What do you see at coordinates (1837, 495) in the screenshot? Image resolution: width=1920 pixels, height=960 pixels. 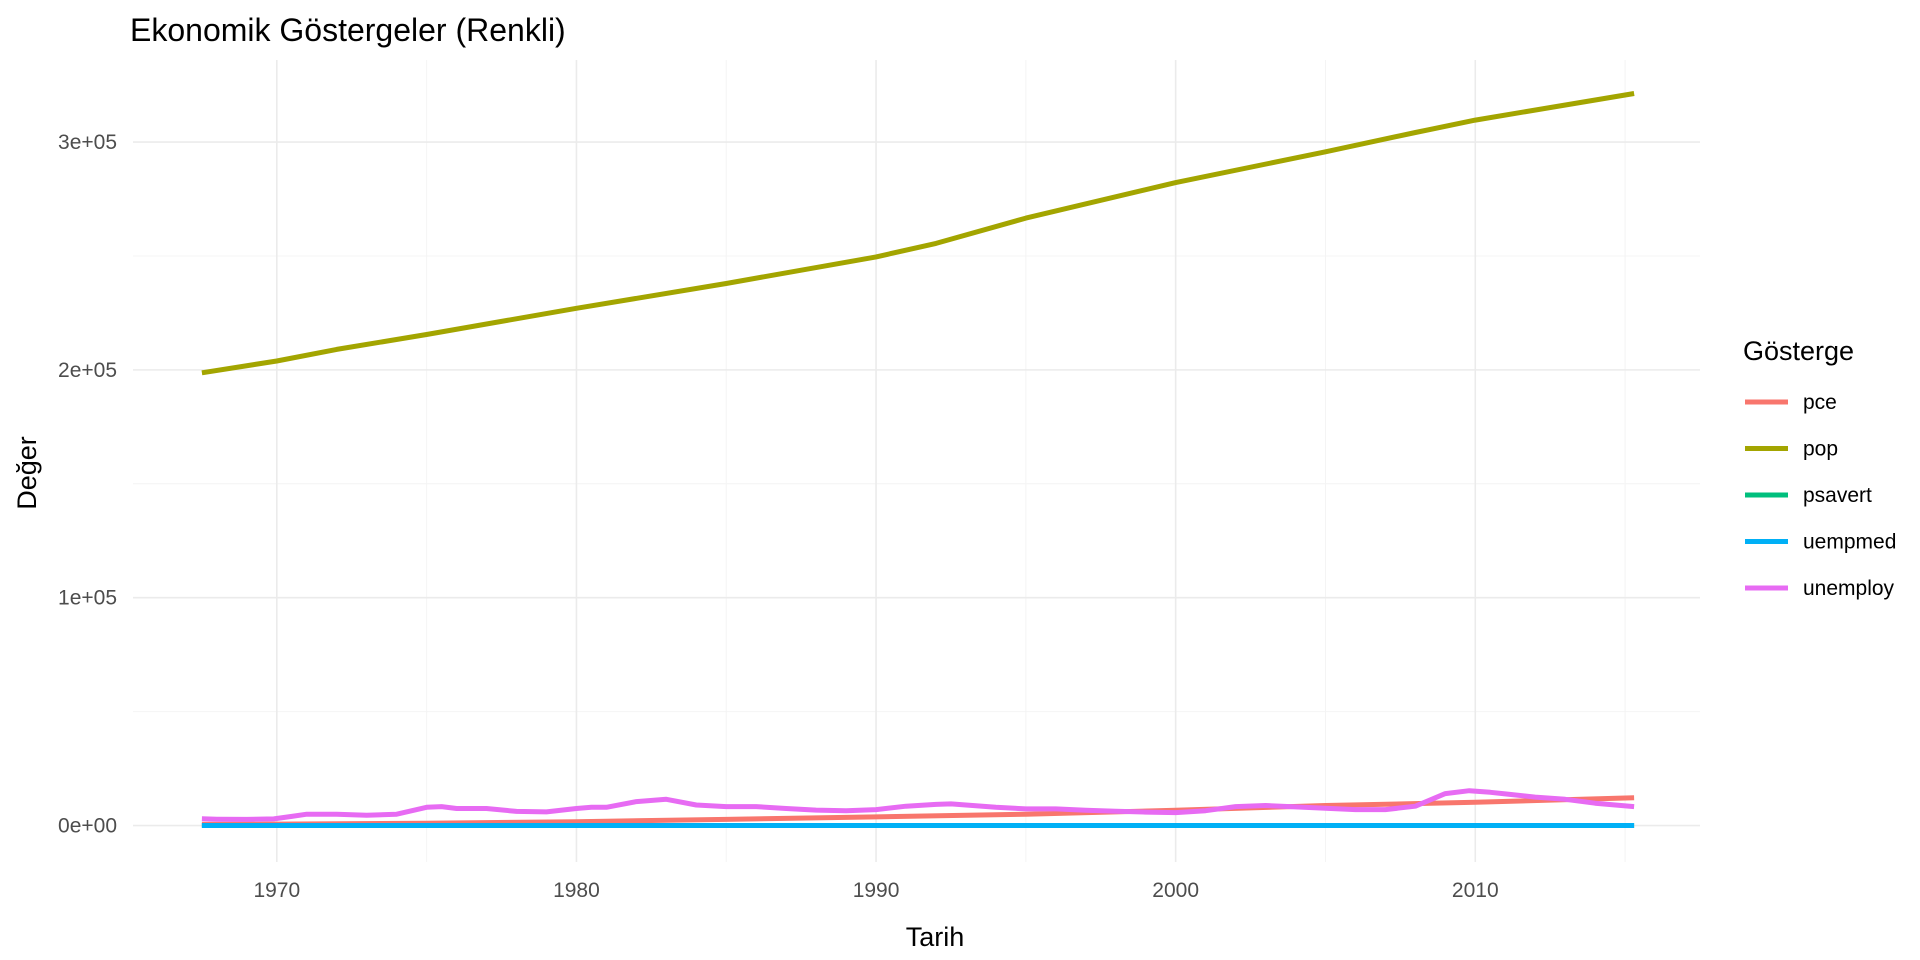 I see `legend-label-psavert: psavert` at bounding box center [1837, 495].